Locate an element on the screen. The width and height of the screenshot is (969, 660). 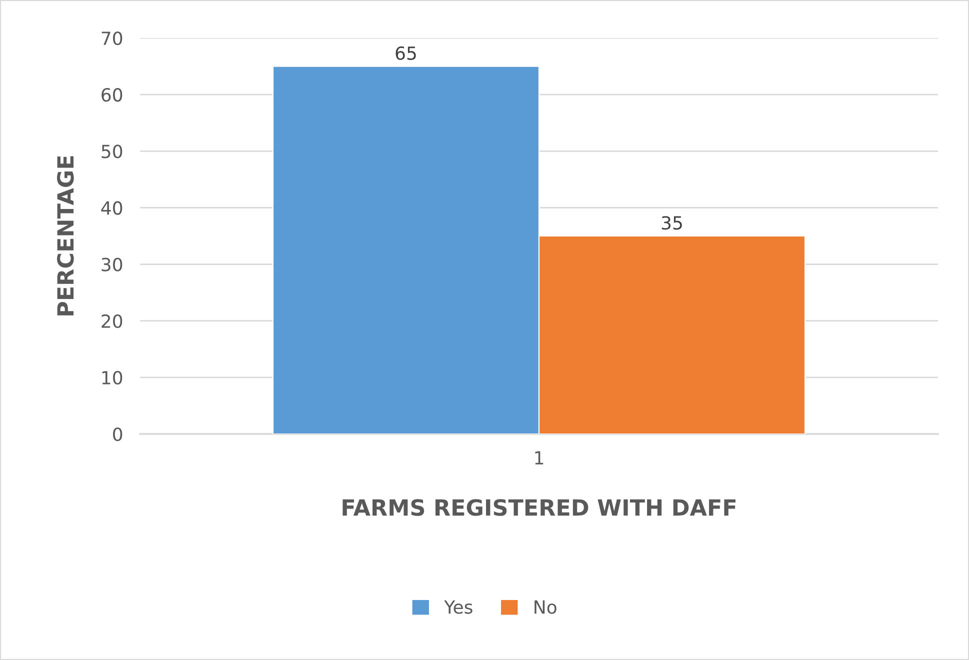
y-tick-label: 0 is located at coordinates (117, 434).